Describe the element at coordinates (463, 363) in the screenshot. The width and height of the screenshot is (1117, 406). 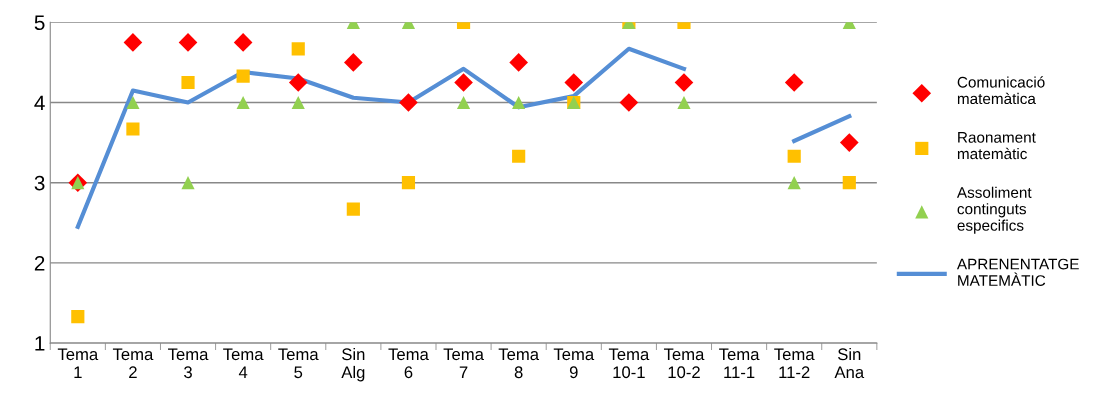
I see `x-tick-label: Tema 7` at that location.